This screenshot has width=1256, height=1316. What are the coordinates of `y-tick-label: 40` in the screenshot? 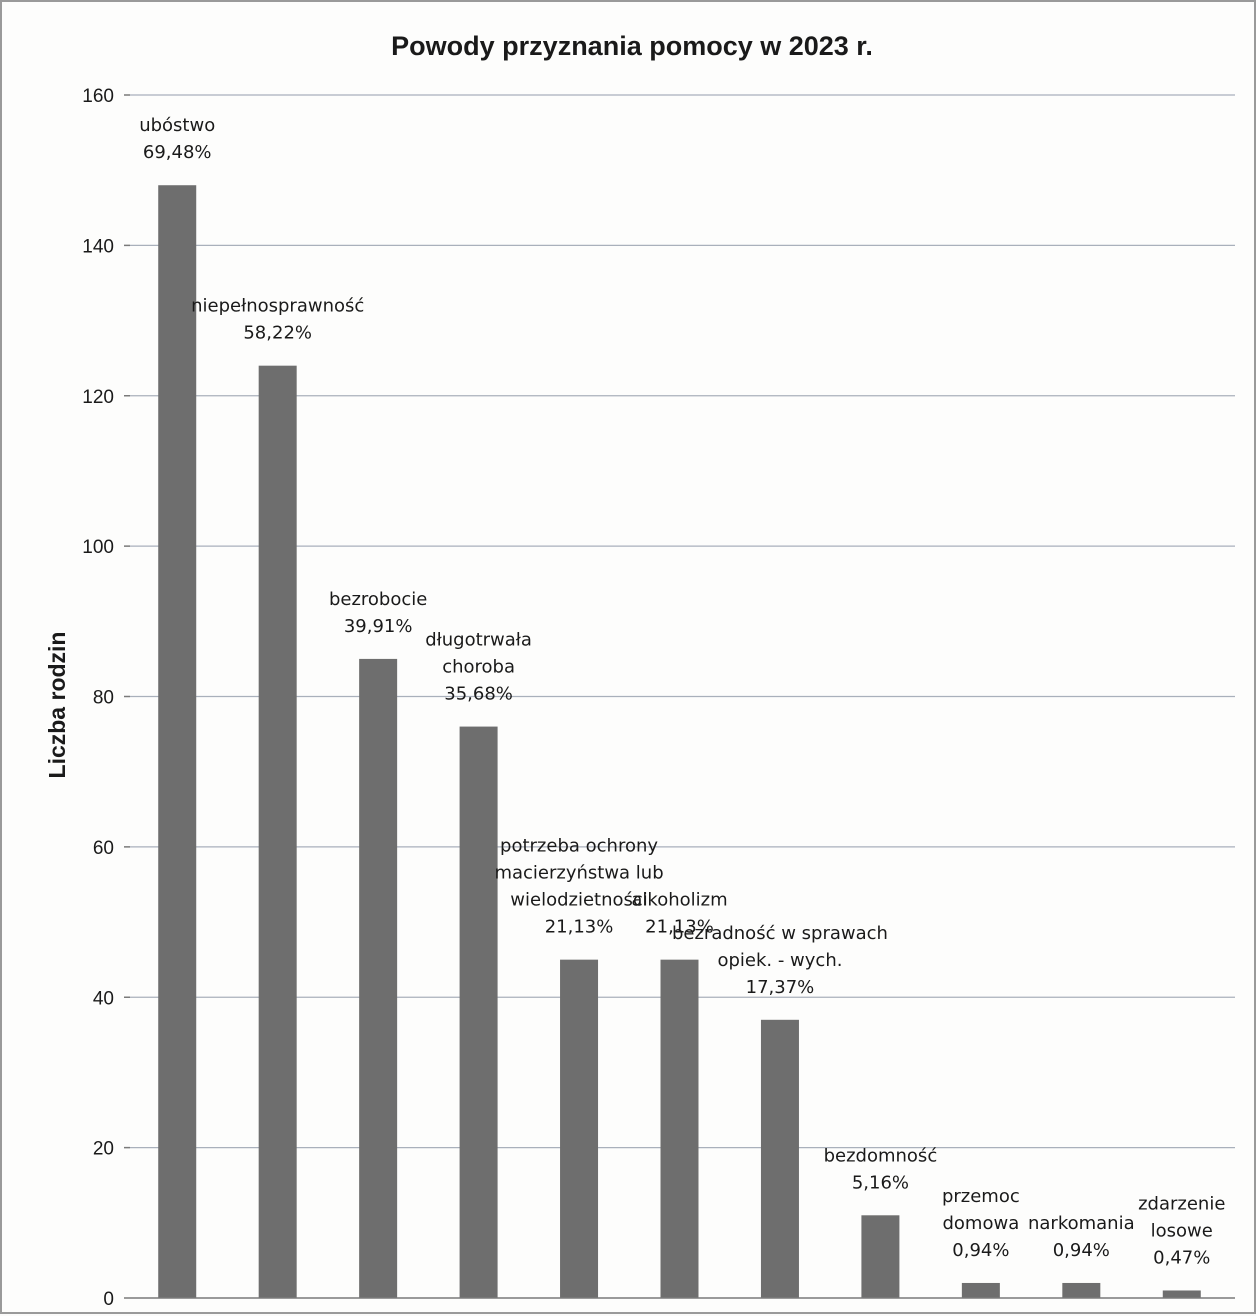 It's located at (103, 998).